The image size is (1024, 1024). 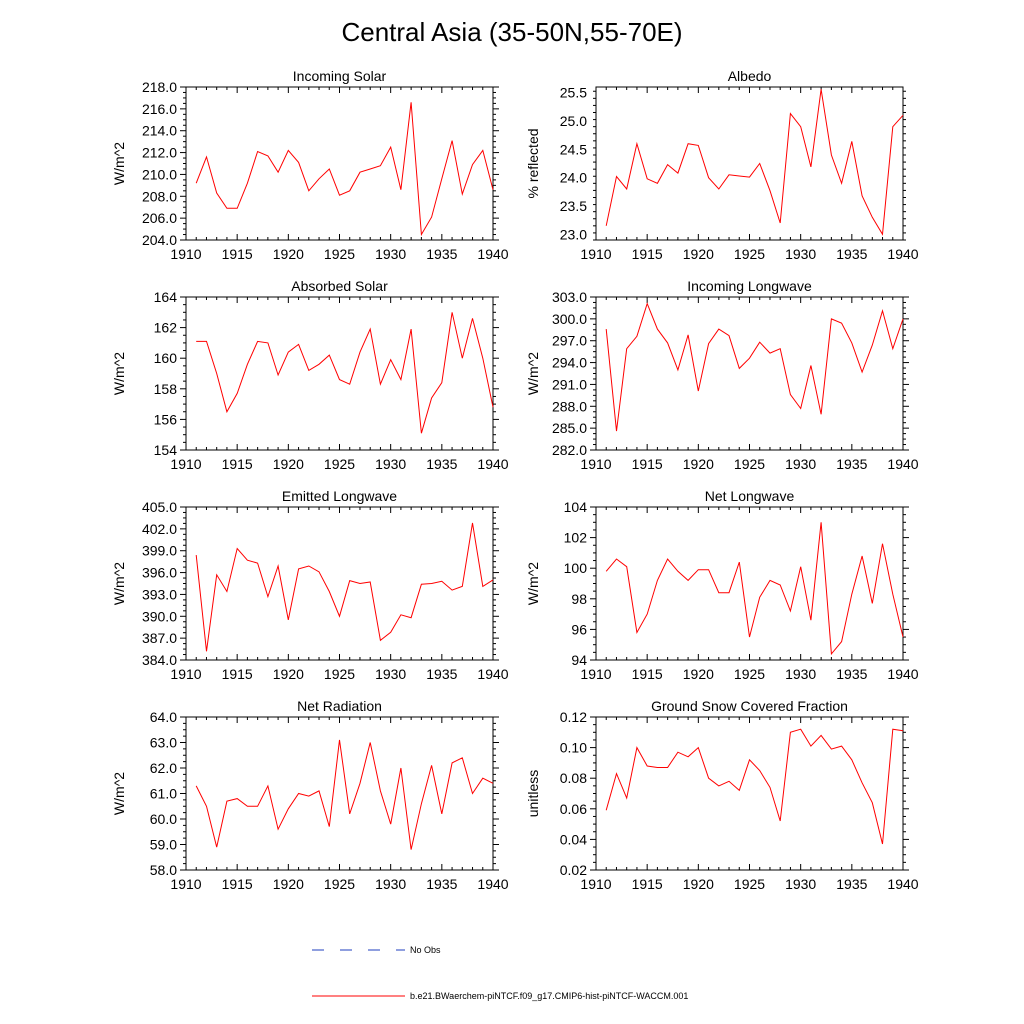 What do you see at coordinates (533, 583) in the screenshot?
I see `net-longwave-ylabel: W/m^2` at bounding box center [533, 583].